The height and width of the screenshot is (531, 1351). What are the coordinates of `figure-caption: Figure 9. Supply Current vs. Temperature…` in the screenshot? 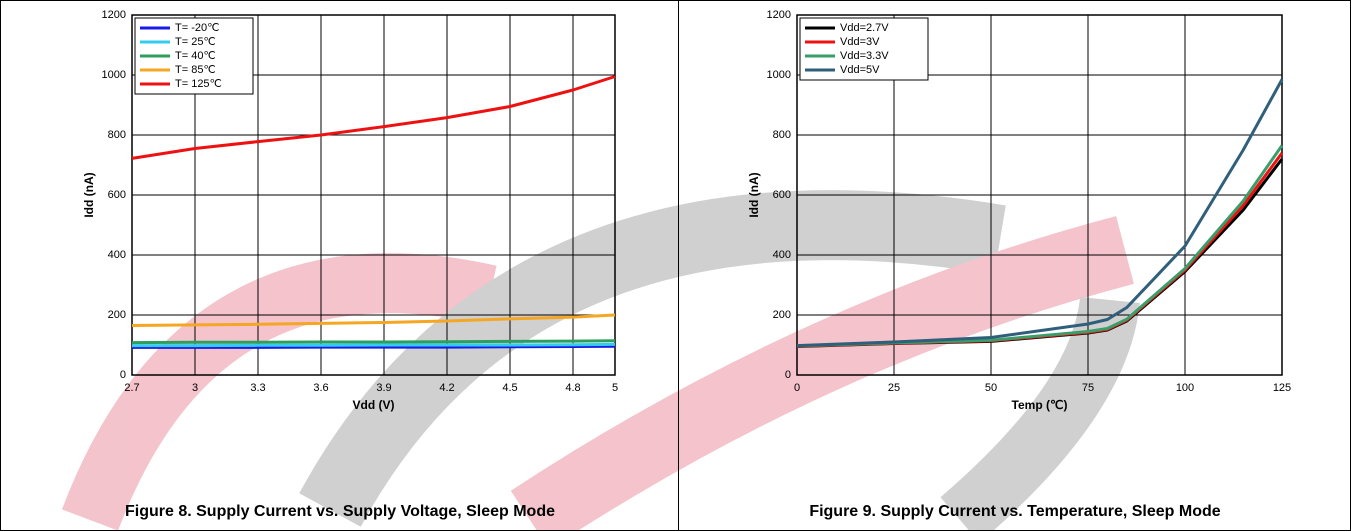 It's located at (1014, 511).